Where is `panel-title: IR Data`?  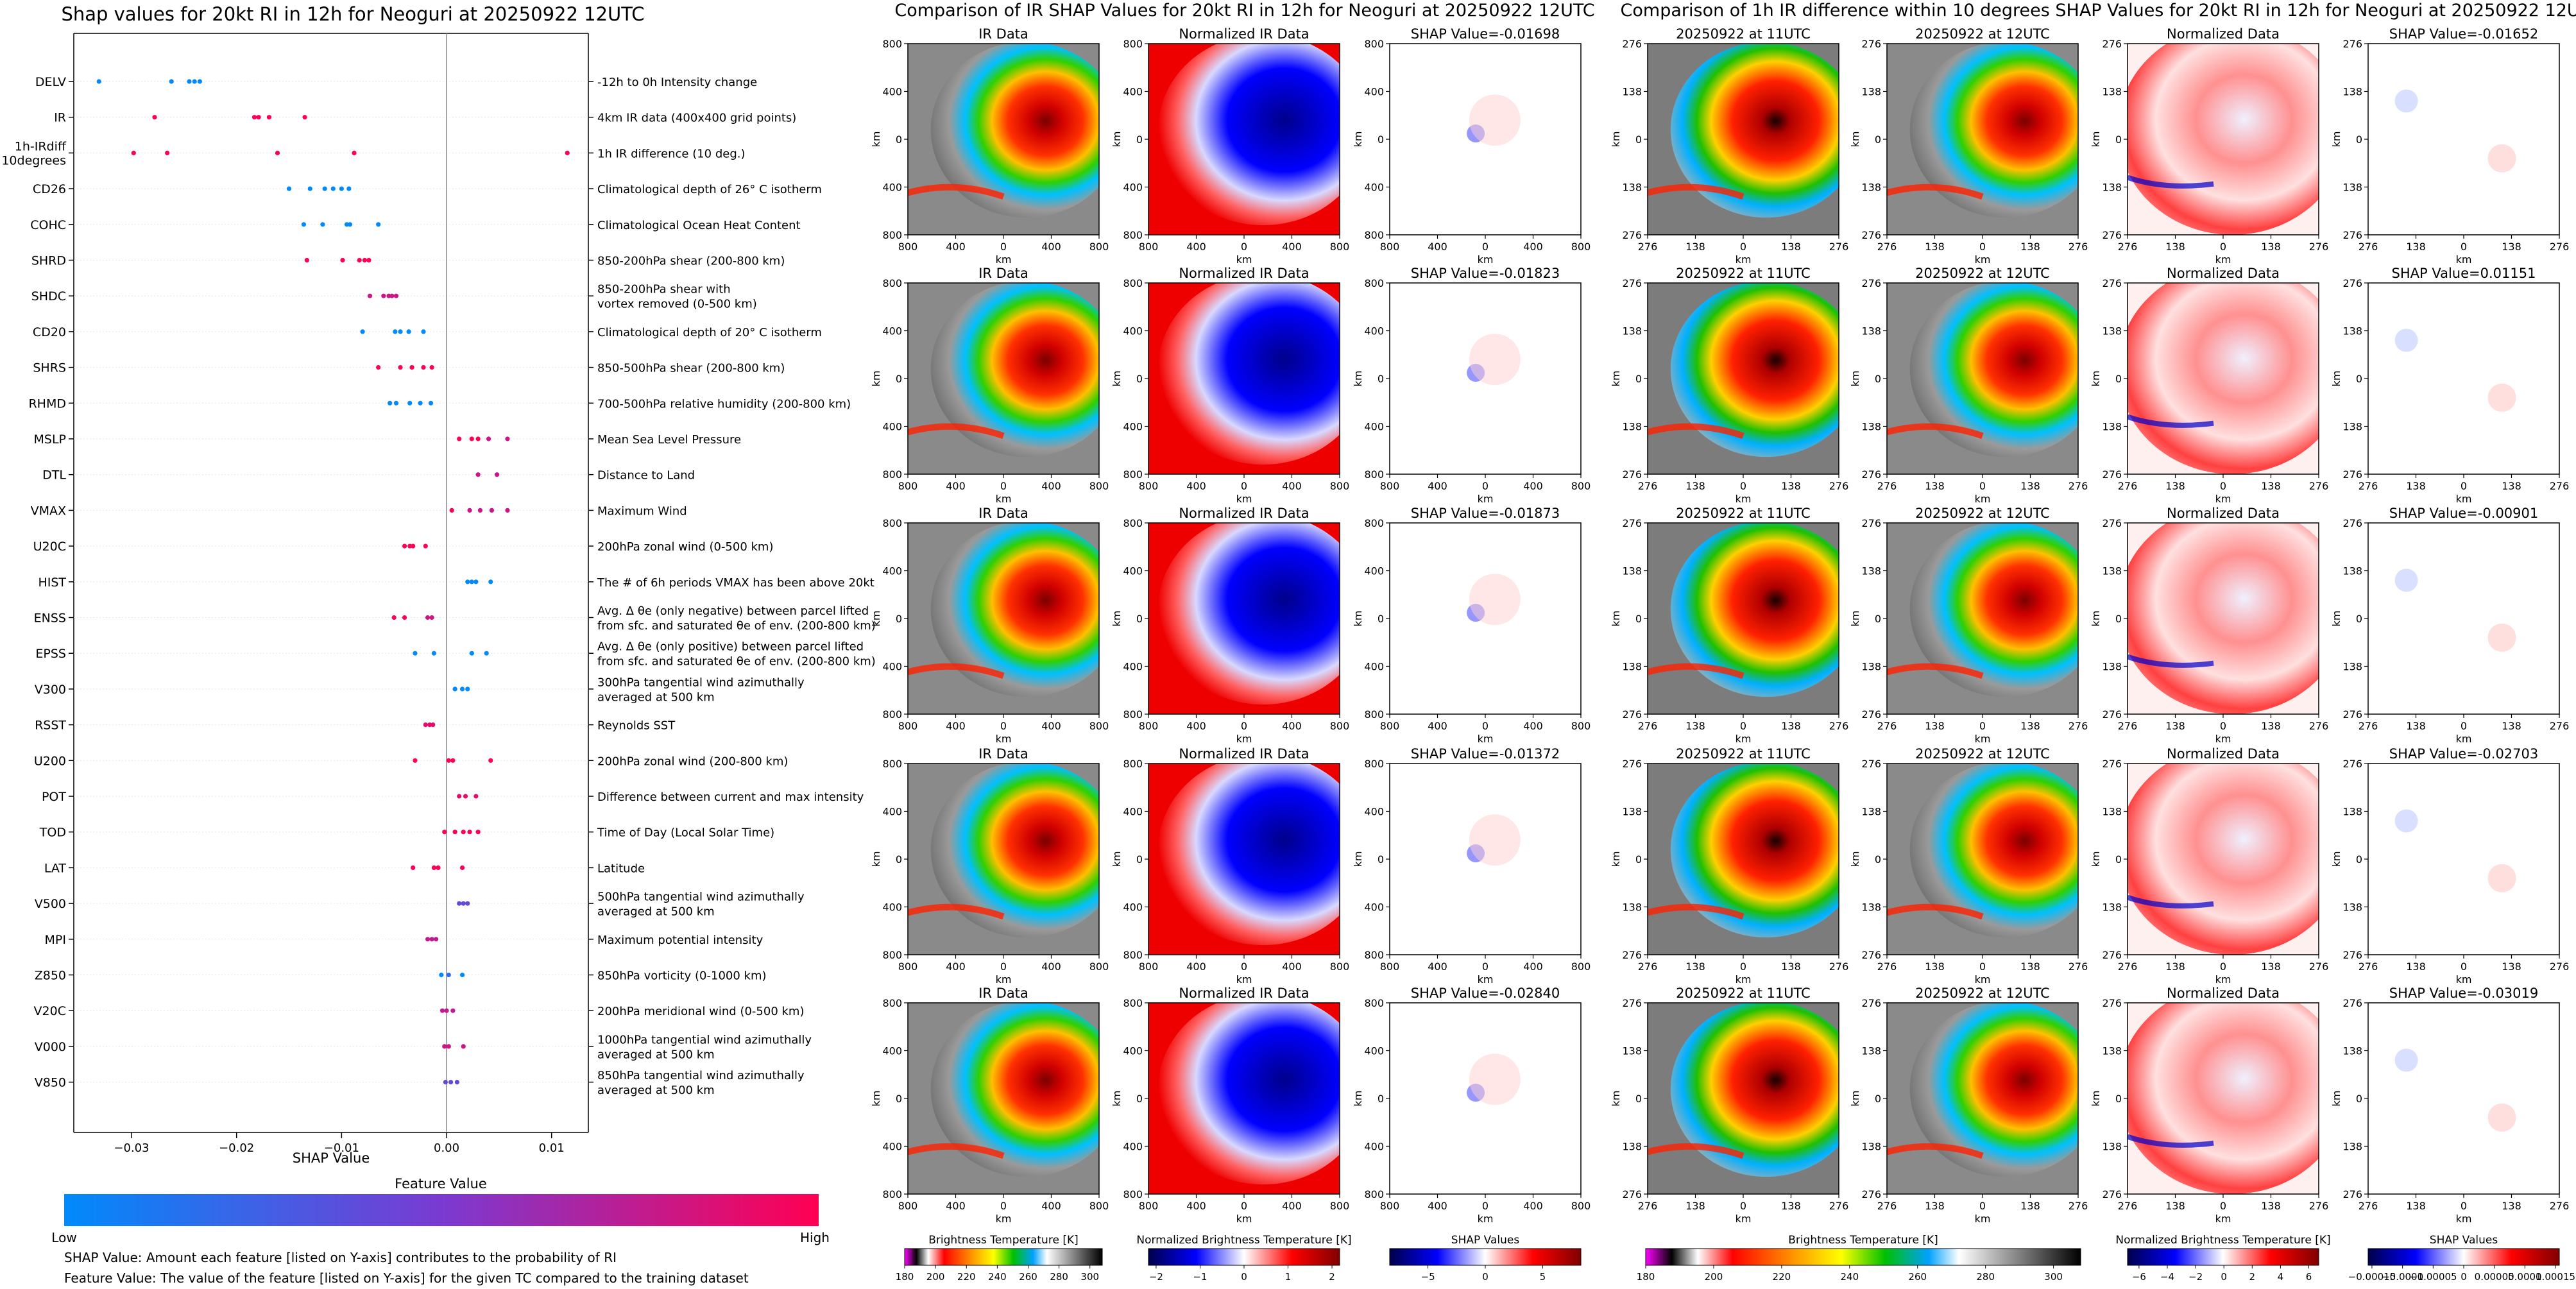
panel-title: IR Data is located at coordinates (1003, 513).